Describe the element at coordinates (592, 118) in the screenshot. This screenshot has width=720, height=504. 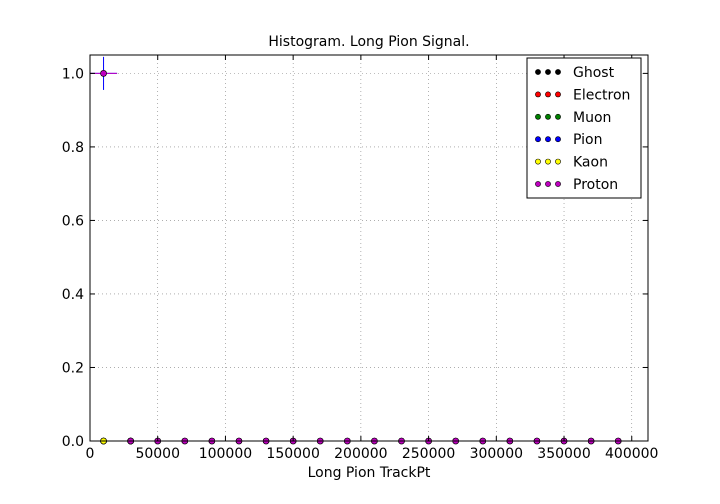
I see `legend-label: Muon` at that location.